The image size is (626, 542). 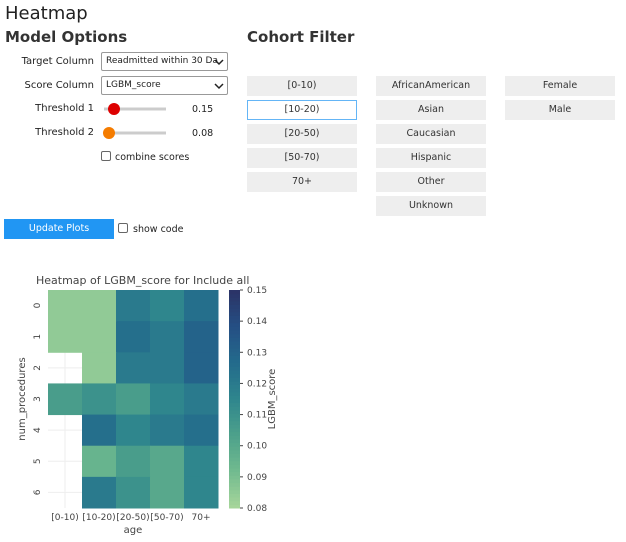 I want to click on field-label: Score Column, so click(x=59, y=85).